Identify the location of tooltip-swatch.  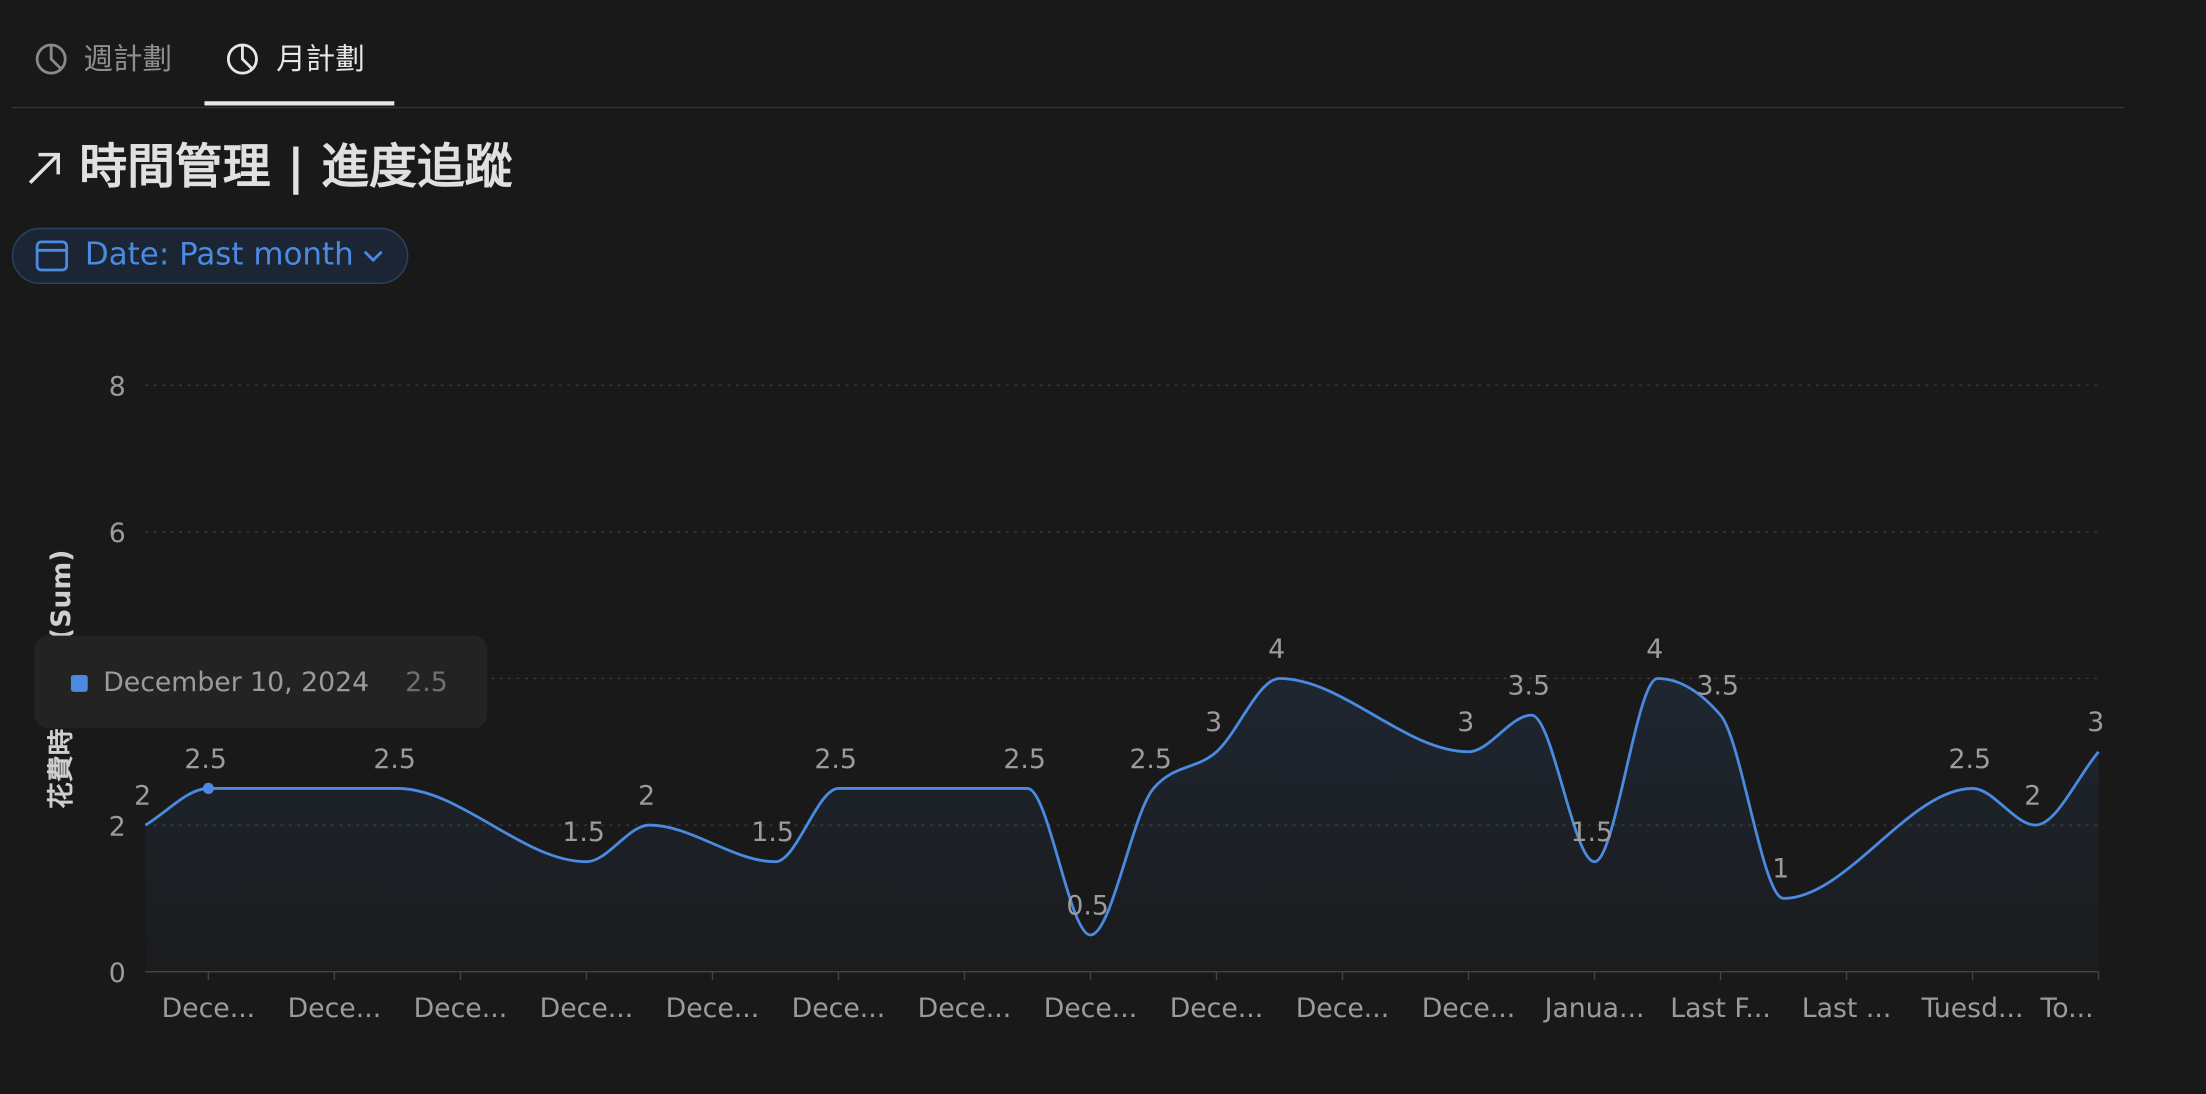
(79, 683).